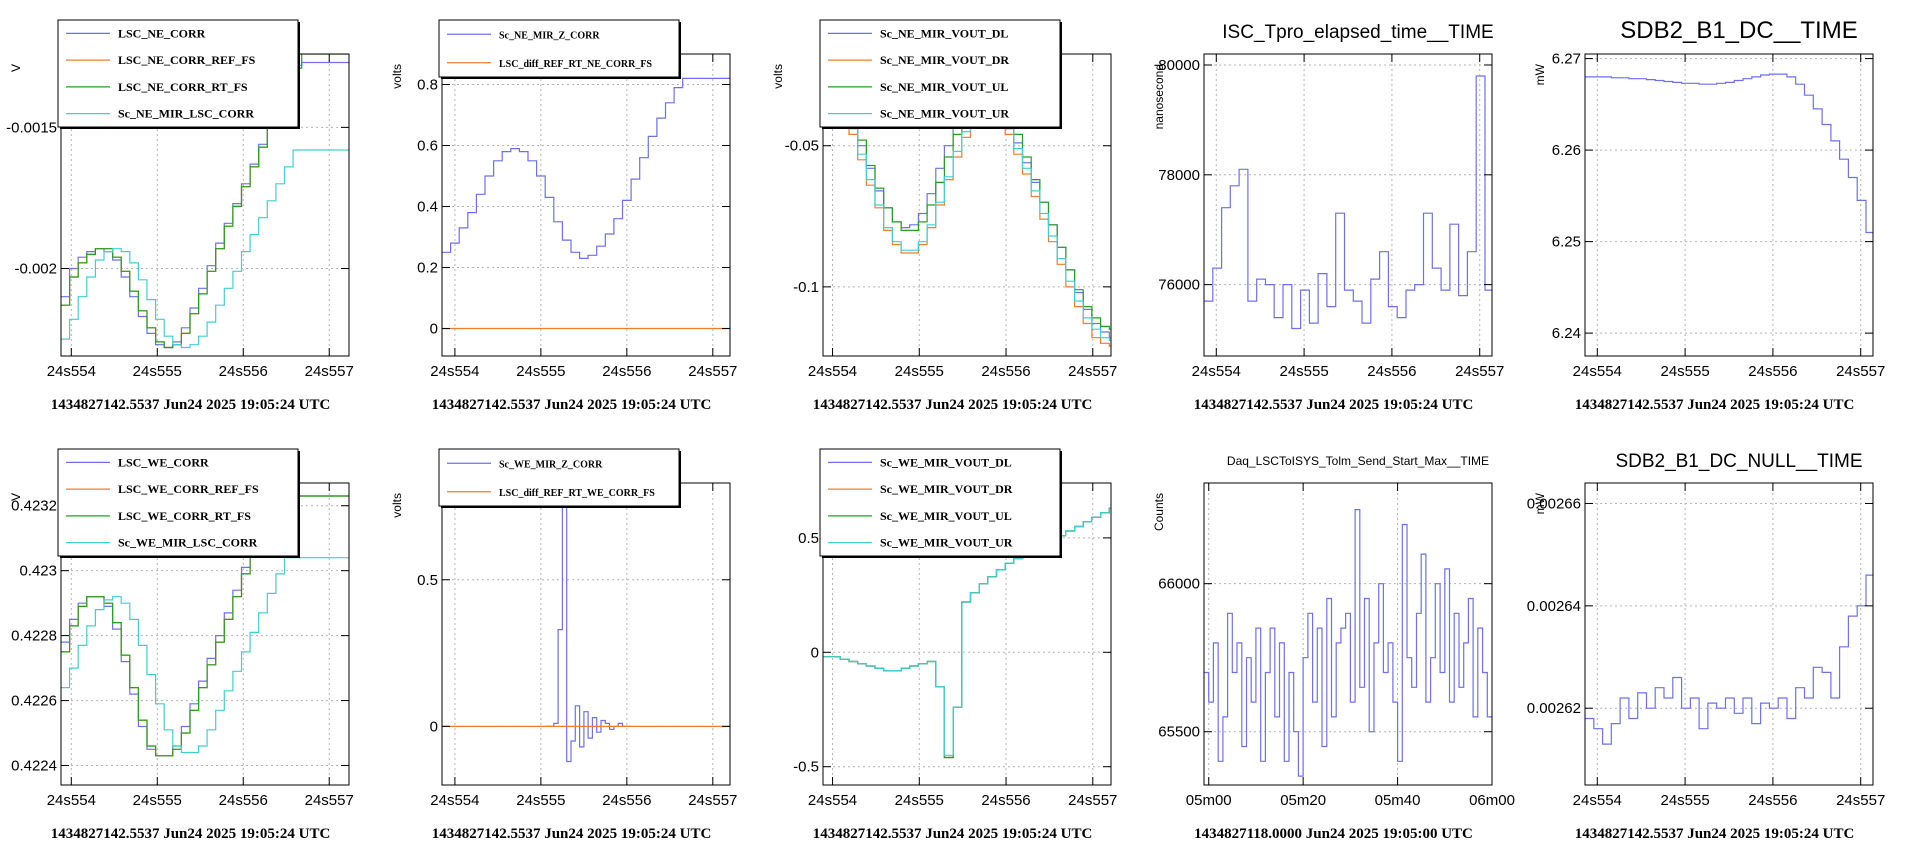 The height and width of the screenshot is (859, 1906). Describe the element at coordinates (1303, 800) in the screenshot. I see `x-tick-label: 05m20` at that location.